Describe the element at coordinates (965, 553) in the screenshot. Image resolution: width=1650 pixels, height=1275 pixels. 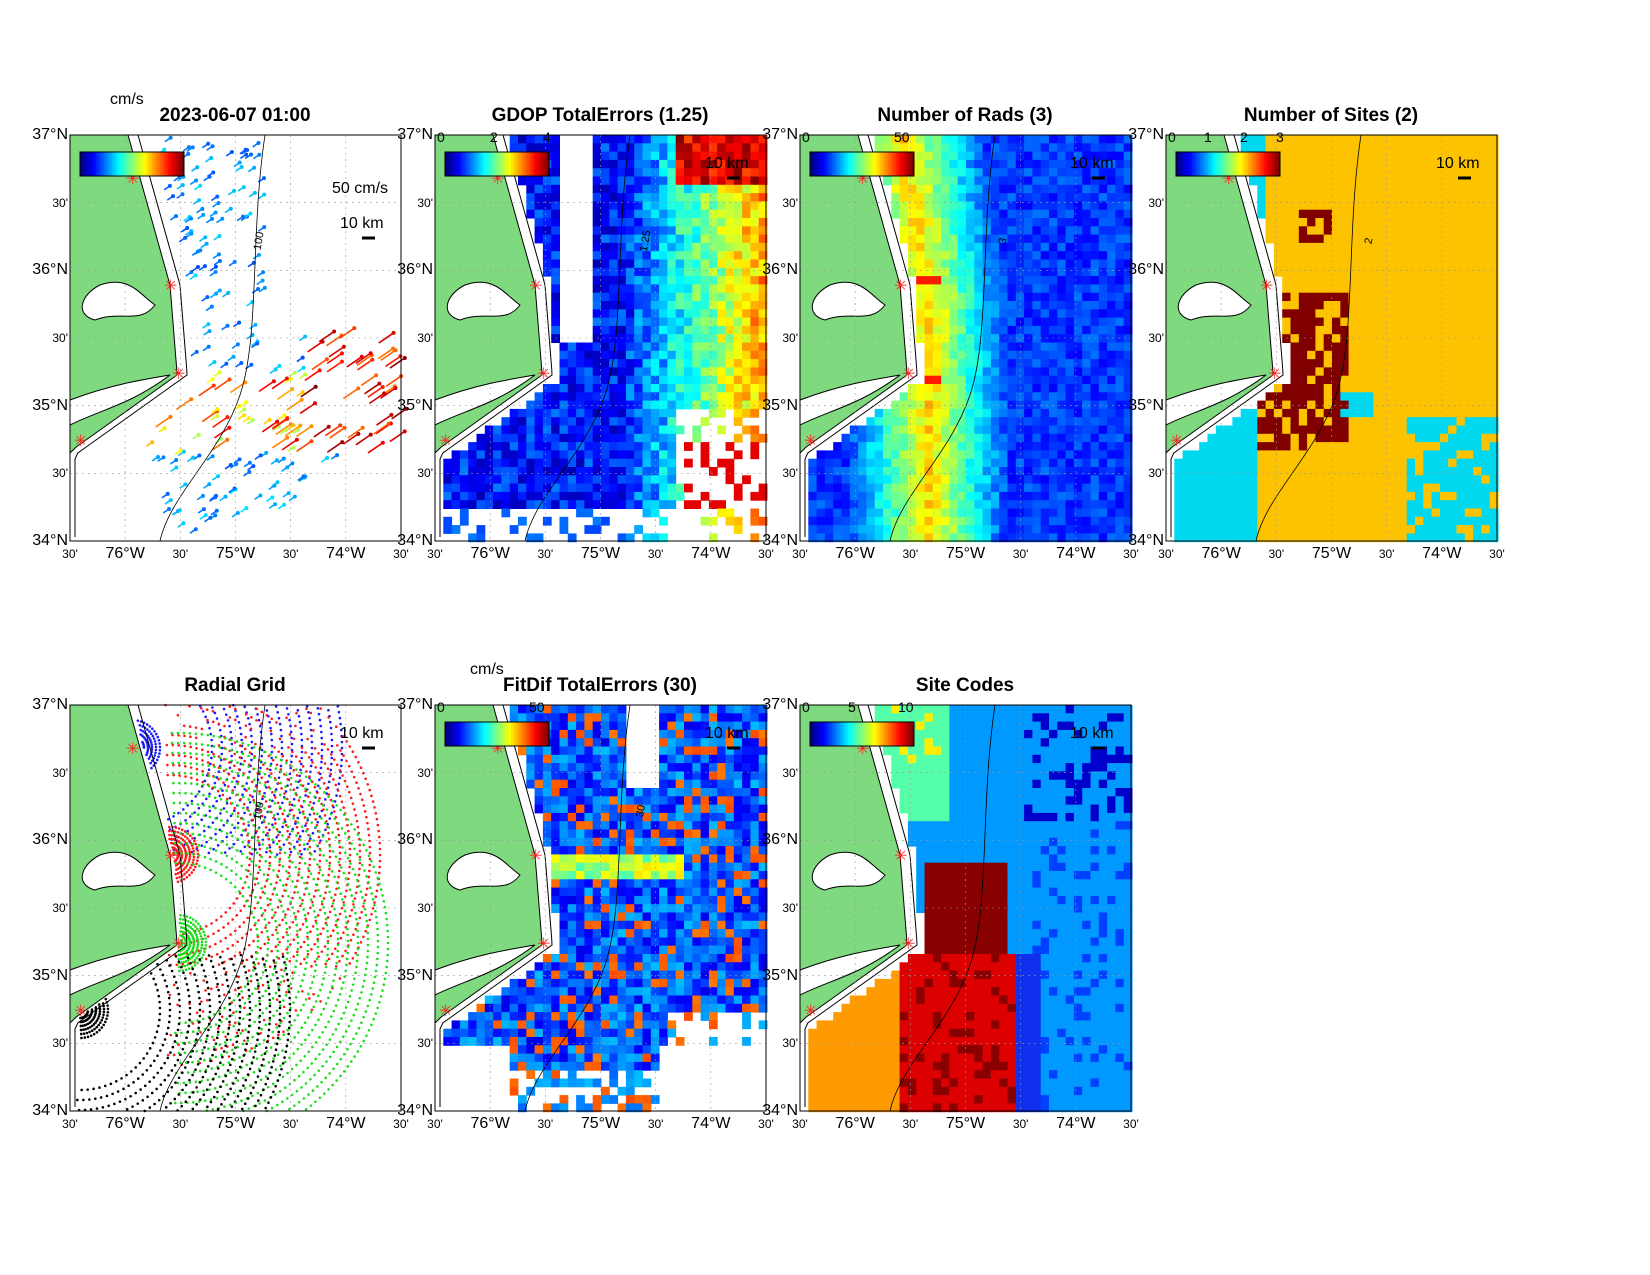
I see `x-tick-label: 75°W` at that location.